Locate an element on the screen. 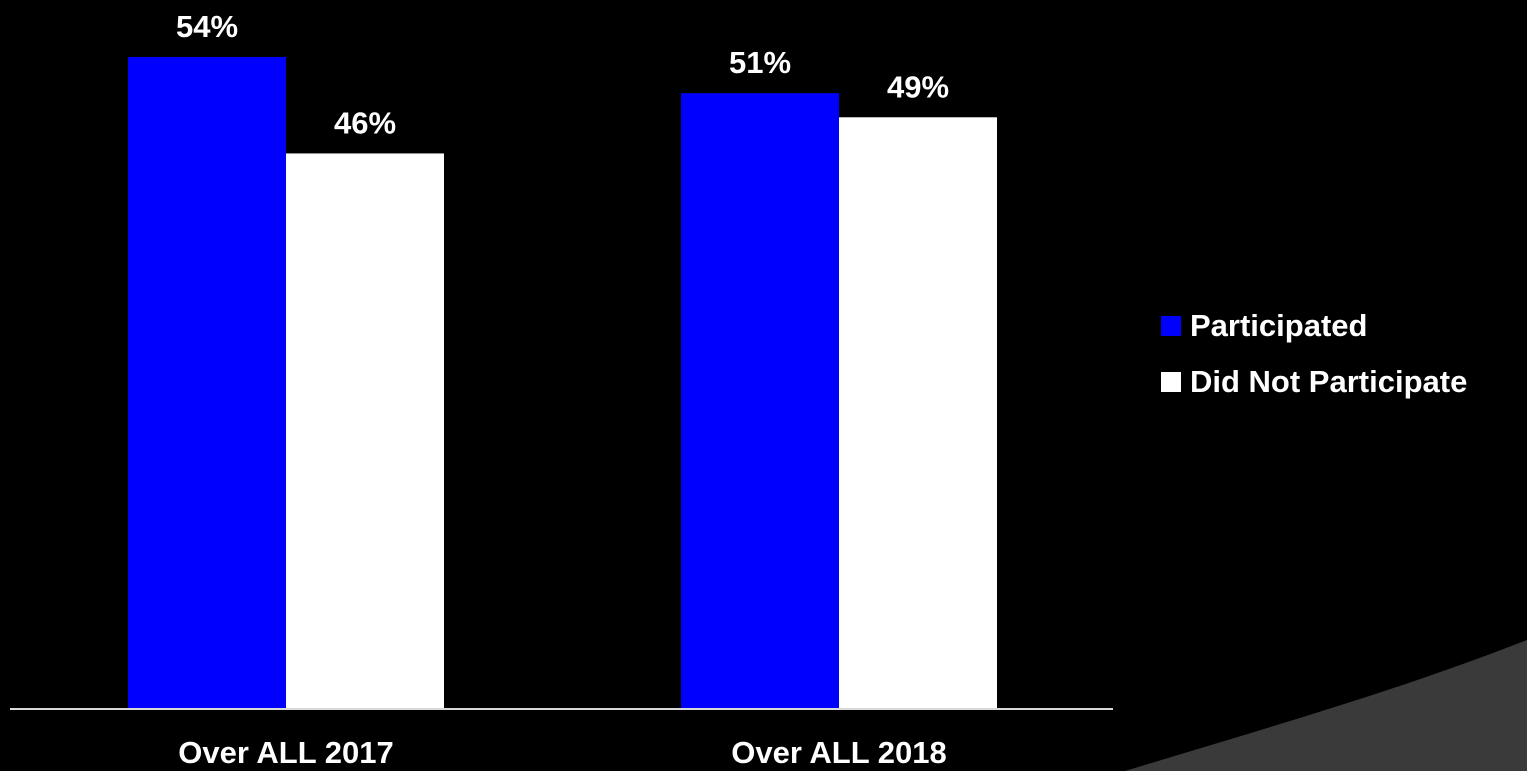  bar-value-label: 51% is located at coordinates (760, 62).